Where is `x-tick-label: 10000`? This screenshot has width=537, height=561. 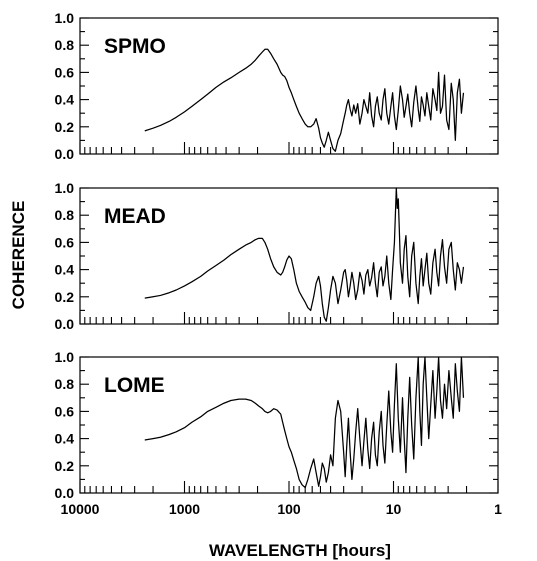
x-tick-label: 10000 is located at coordinates (80, 509).